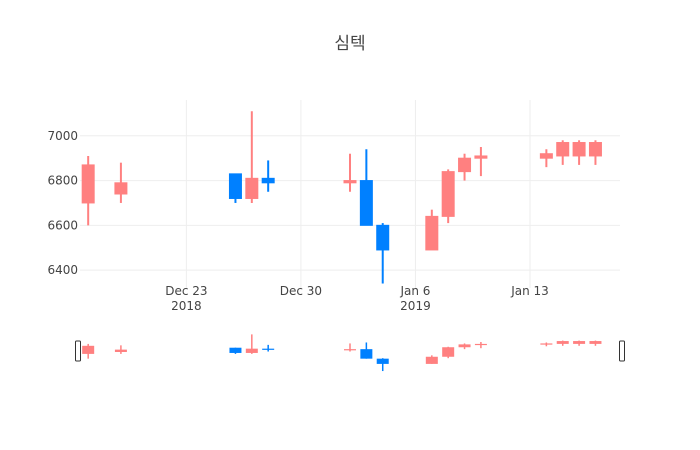 This screenshot has width=700, height=450. What do you see at coordinates (350, 353) in the screenshot?
I see `range-slider` at bounding box center [350, 353].